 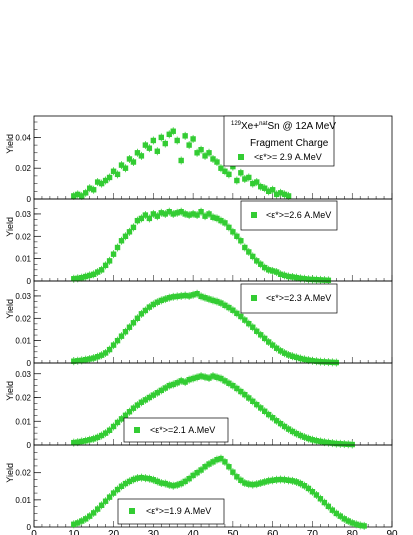 I want to click on x-tick-label: 90, so click(x=392, y=532).